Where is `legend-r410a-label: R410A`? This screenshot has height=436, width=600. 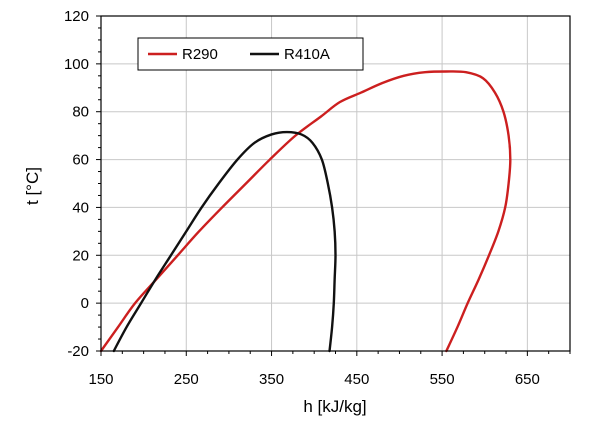
legend-r410a-label: R410A is located at coordinates (307, 54).